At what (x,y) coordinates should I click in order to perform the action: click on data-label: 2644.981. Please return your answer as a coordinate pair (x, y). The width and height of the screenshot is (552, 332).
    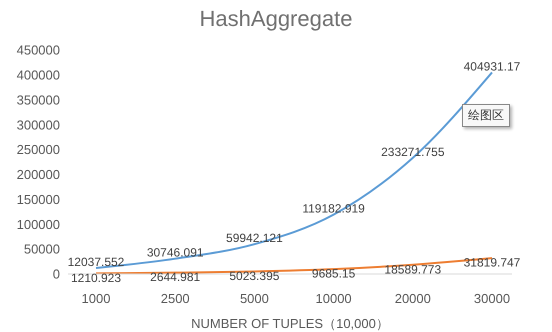
    Looking at the image, I should click on (175, 277).